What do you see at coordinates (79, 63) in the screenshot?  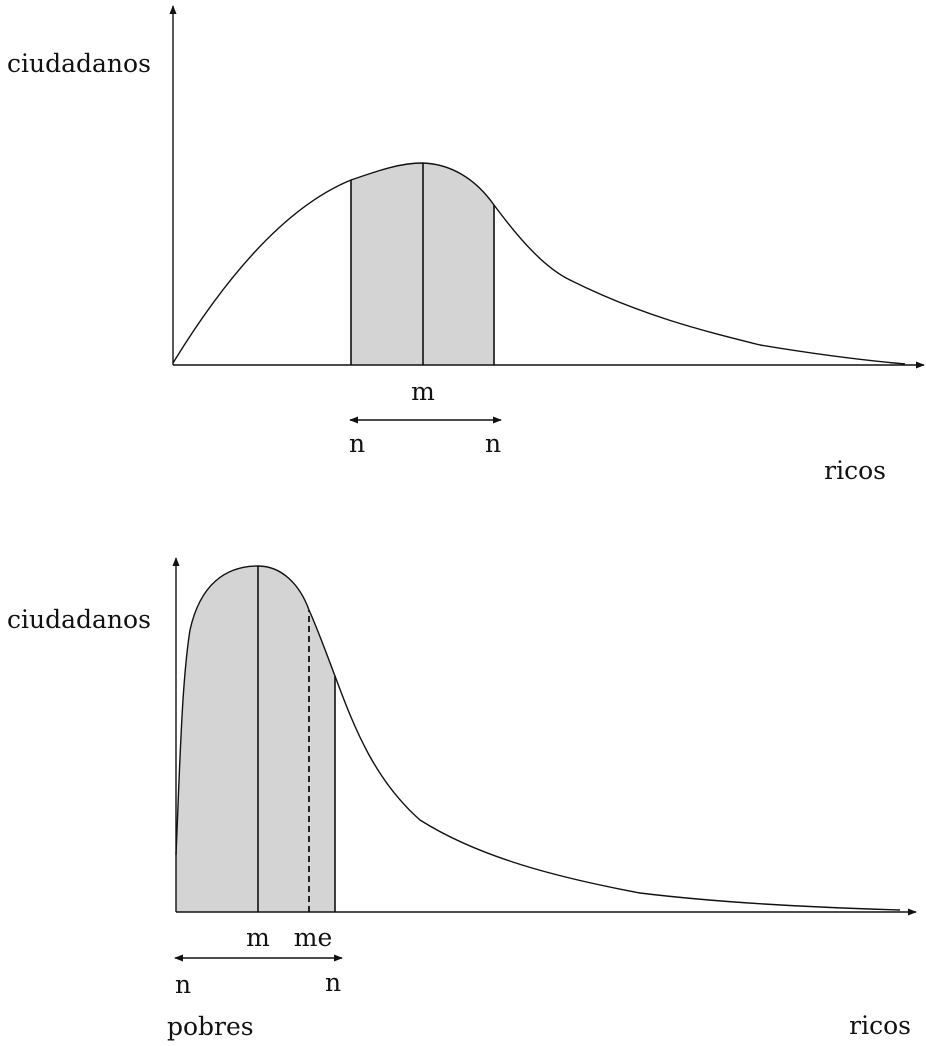 I see `top-y-axis-label: ciudadanos` at bounding box center [79, 63].